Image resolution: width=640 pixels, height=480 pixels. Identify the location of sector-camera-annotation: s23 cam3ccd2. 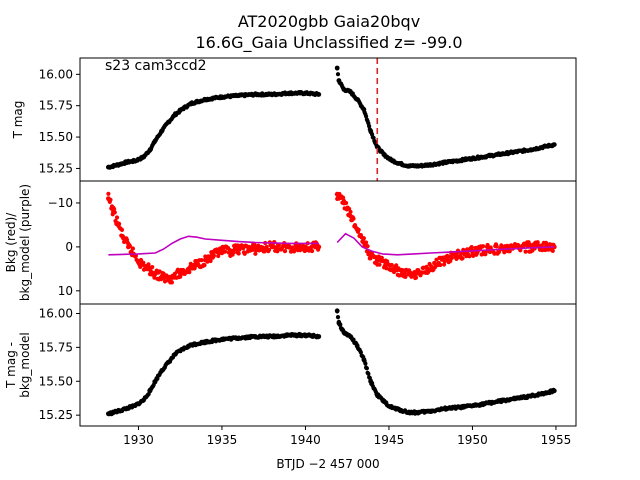
(156, 66).